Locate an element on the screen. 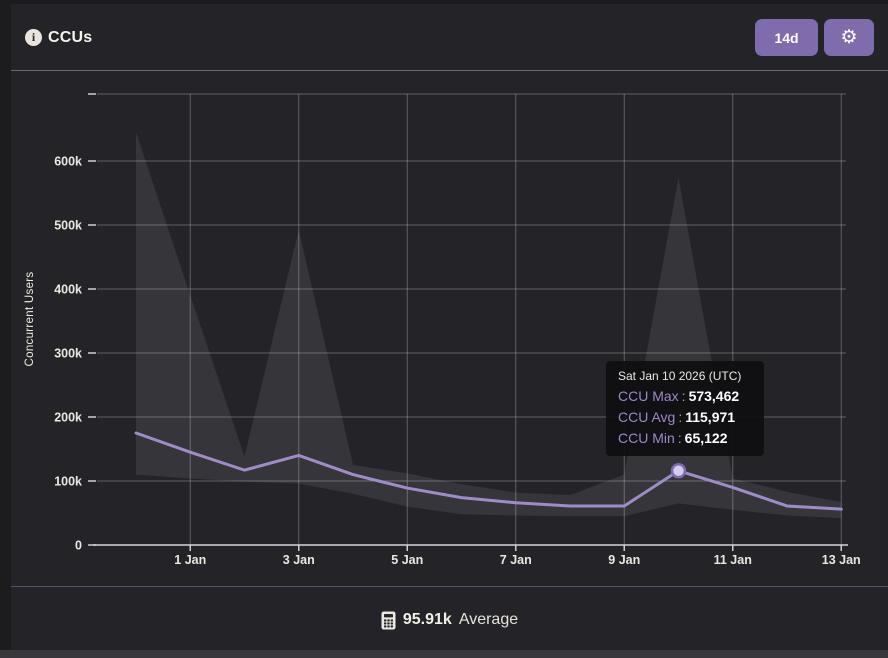  y-tick-label: 300k is located at coordinates (68, 354).